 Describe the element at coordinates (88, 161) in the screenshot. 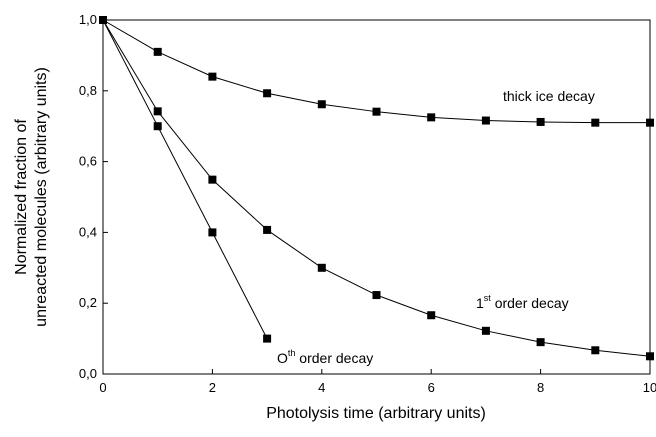

I see `y-tick-label: 0,6` at that location.